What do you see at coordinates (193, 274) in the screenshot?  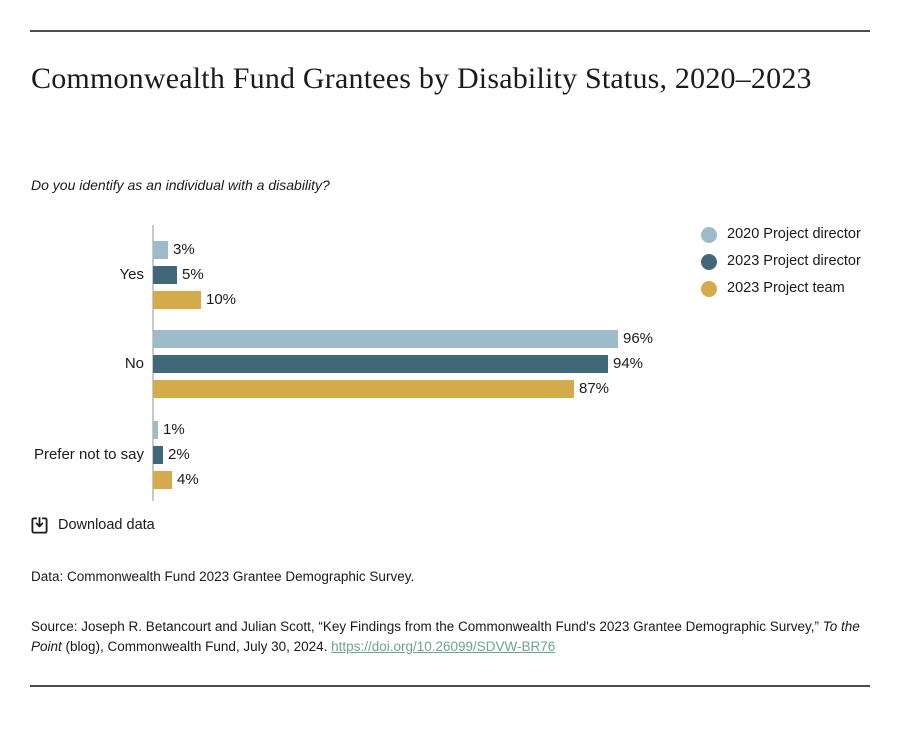 I see `bar-value-label: 5%` at bounding box center [193, 274].